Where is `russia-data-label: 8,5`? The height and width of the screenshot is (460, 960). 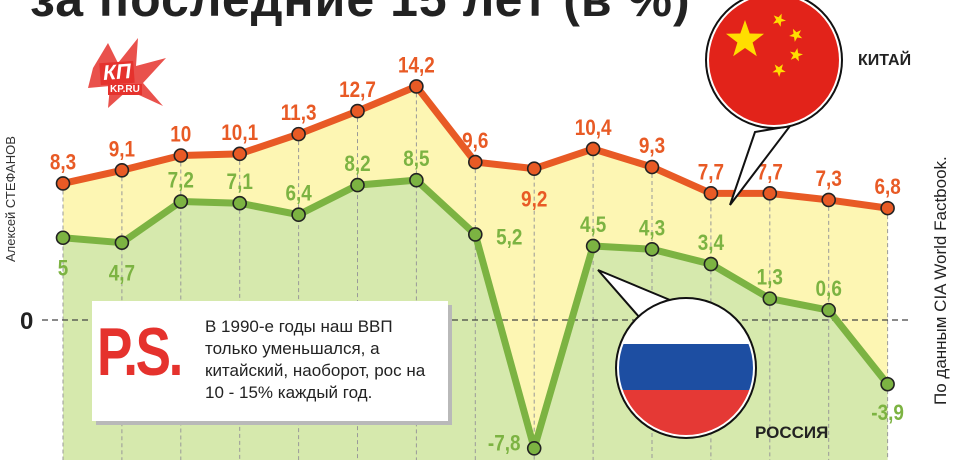 russia-data-label: 8,5 is located at coordinates (416, 159).